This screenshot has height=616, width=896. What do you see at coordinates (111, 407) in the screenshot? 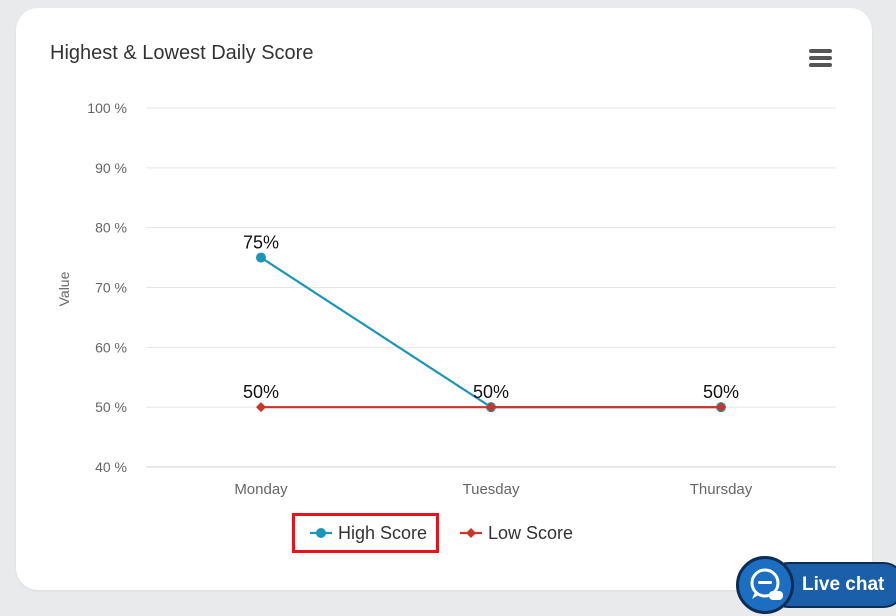
I see `y-tick-label: 50 %` at bounding box center [111, 407].